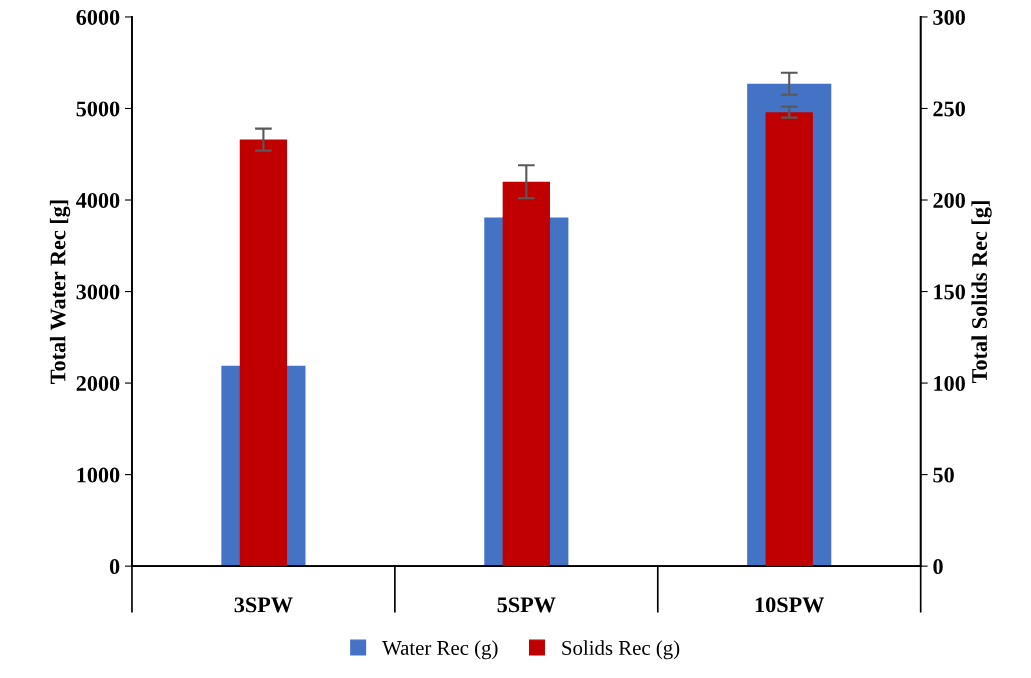  I want to click on y2-tick-label: 0, so click(938, 567).